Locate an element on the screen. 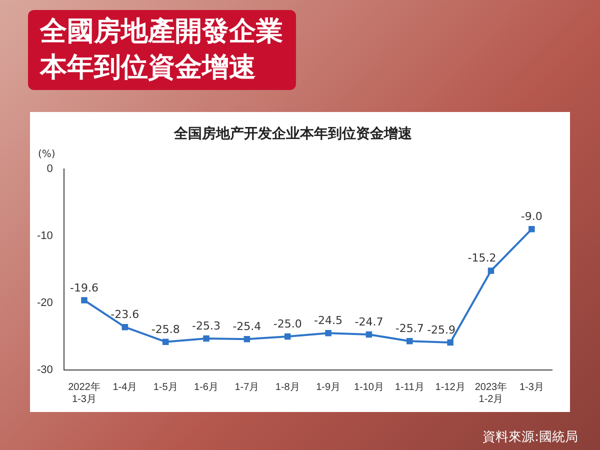 The width and height of the screenshot is (600, 450). x-tick-label: 2022年 1-3月 is located at coordinates (84, 392).